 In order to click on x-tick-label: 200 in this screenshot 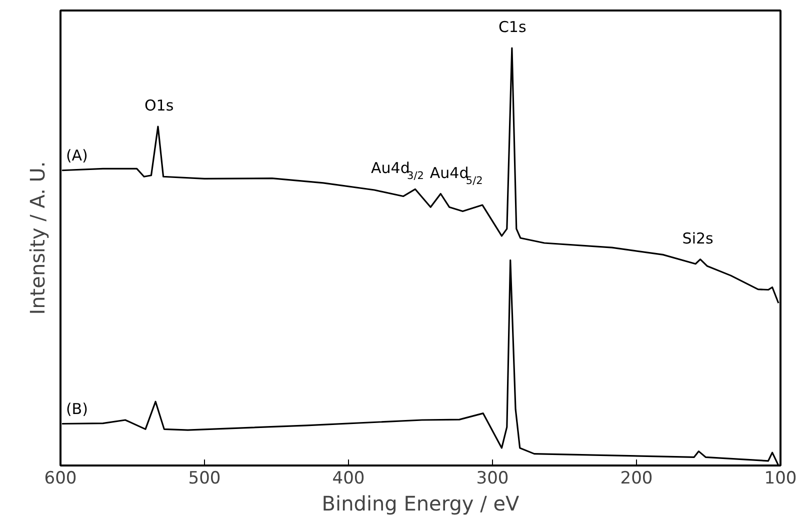, I will do `click(636, 478)`.